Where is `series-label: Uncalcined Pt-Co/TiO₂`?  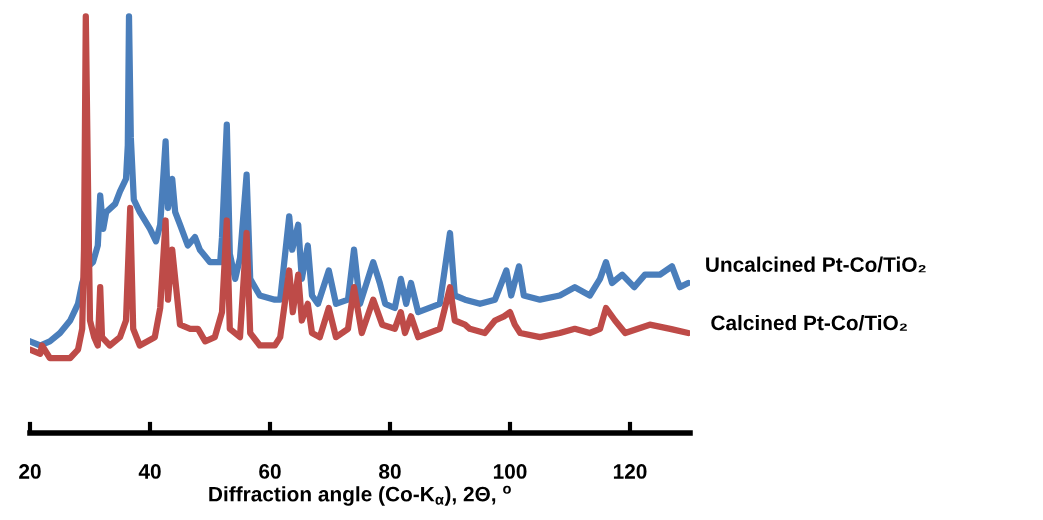
series-label: Uncalcined Pt-Co/TiO₂ is located at coordinates (816, 264).